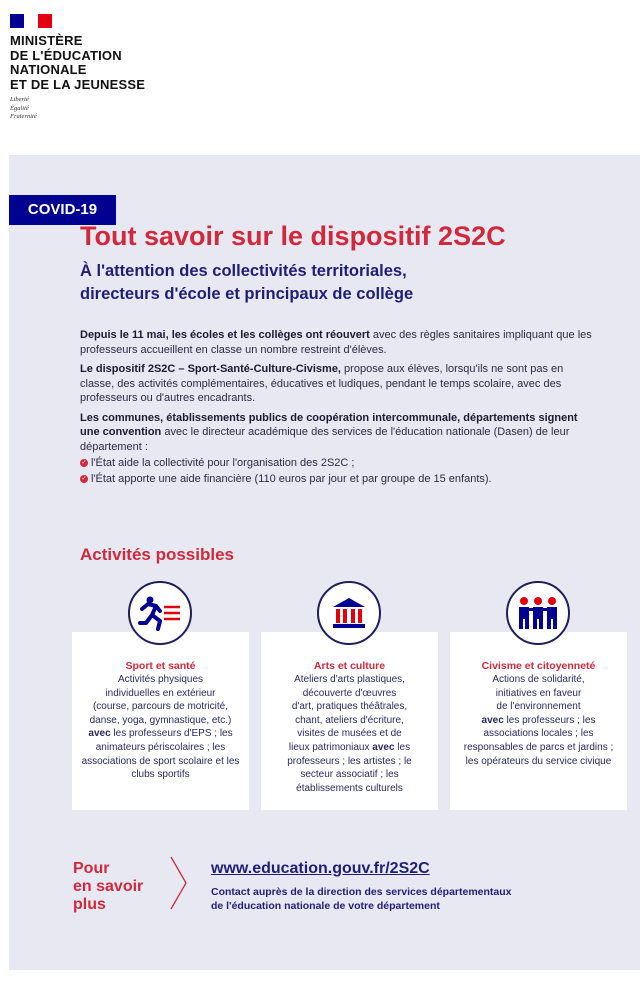 Image resolution: width=640 pixels, height=984 pixels. What do you see at coordinates (349, 679) in the screenshot?
I see `card-line: Ateliers d'arts plastiques,` at bounding box center [349, 679].